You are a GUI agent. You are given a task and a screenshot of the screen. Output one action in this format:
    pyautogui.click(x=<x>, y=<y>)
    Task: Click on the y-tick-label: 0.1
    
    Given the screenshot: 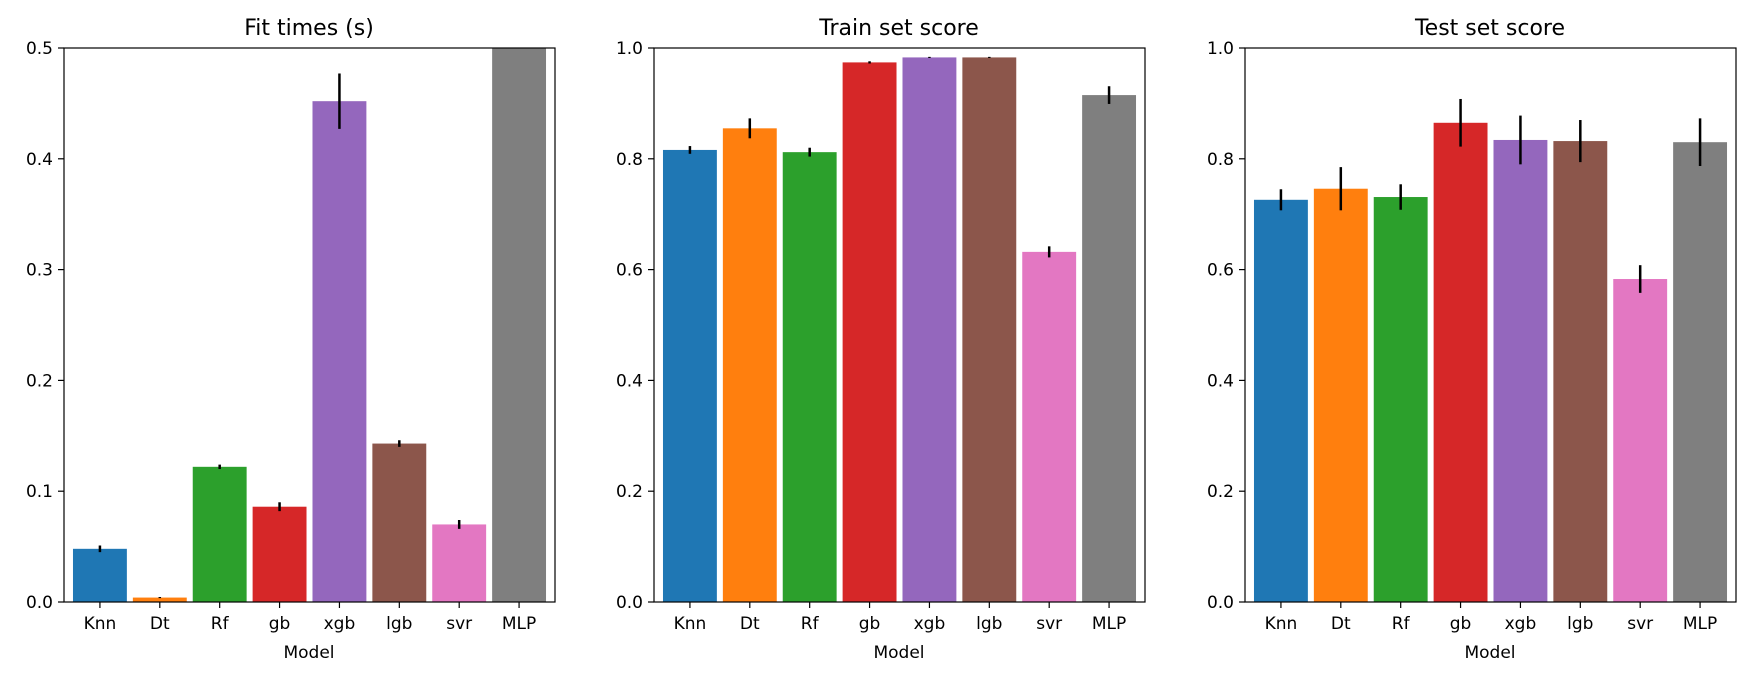 What is the action you would take?
    pyautogui.click(x=39, y=492)
    